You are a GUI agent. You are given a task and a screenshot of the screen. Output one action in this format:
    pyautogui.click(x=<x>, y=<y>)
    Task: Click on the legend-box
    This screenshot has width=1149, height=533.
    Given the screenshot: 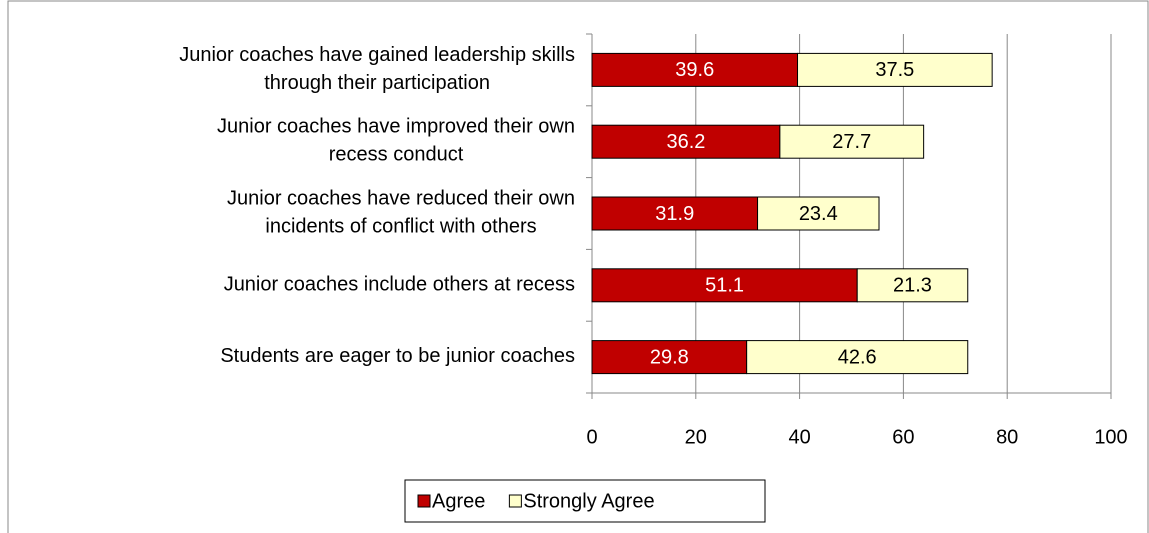 What is the action you would take?
    pyautogui.click(x=585, y=501)
    